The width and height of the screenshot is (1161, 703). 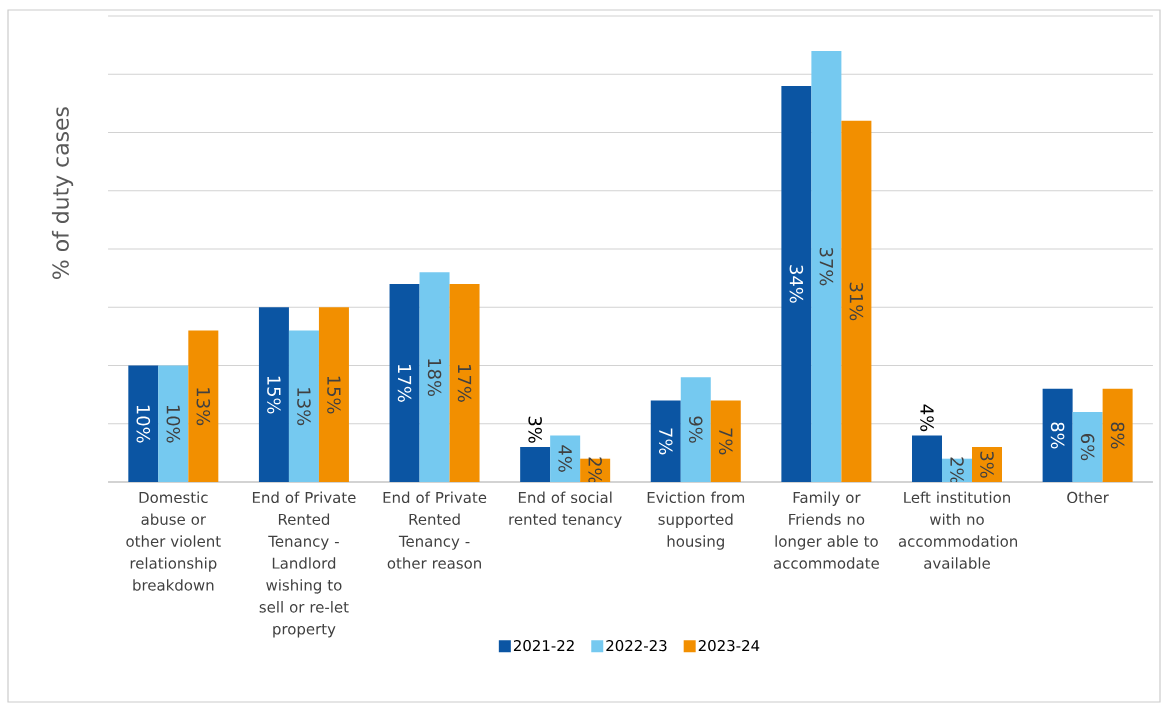 What do you see at coordinates (565, 509) in the screenshot?
I see `x-tick-label: End of social rented tenancy` at bounding box center [565, 509].